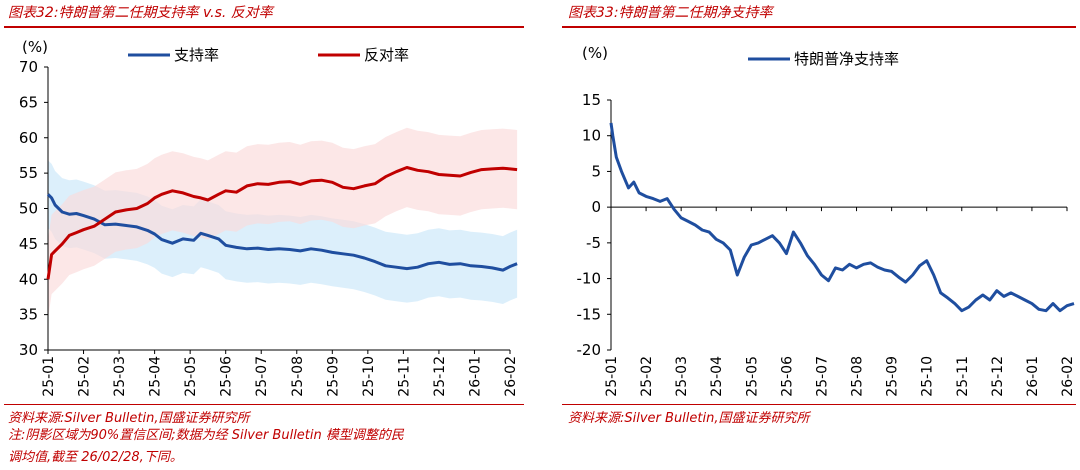  Describe the element at coordinates (28, 209) in the screenshot. I see `y-tick-label: 50` at that location.